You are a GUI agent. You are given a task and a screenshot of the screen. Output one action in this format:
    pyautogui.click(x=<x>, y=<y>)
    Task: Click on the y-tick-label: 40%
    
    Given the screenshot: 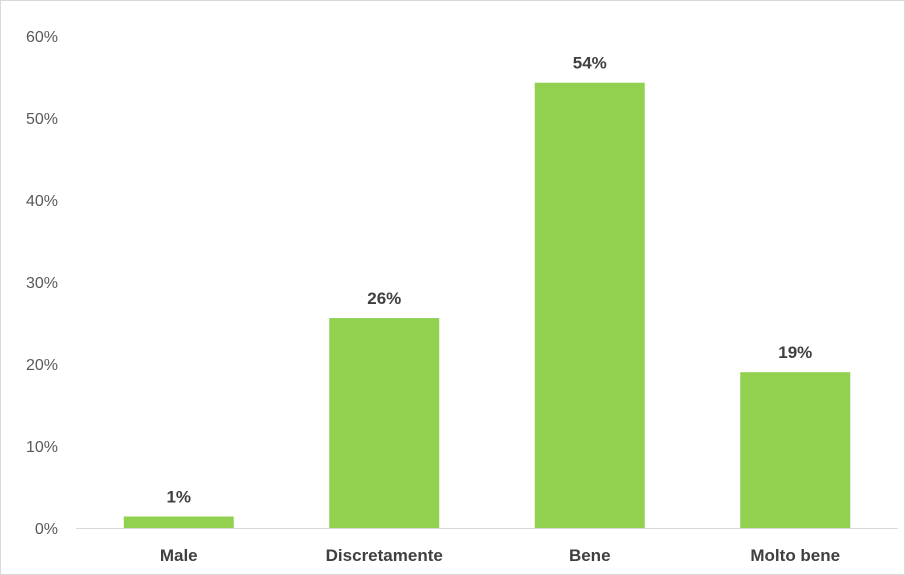 What is the action you would take?
    pyautogui.click(x=42, y=201)
    